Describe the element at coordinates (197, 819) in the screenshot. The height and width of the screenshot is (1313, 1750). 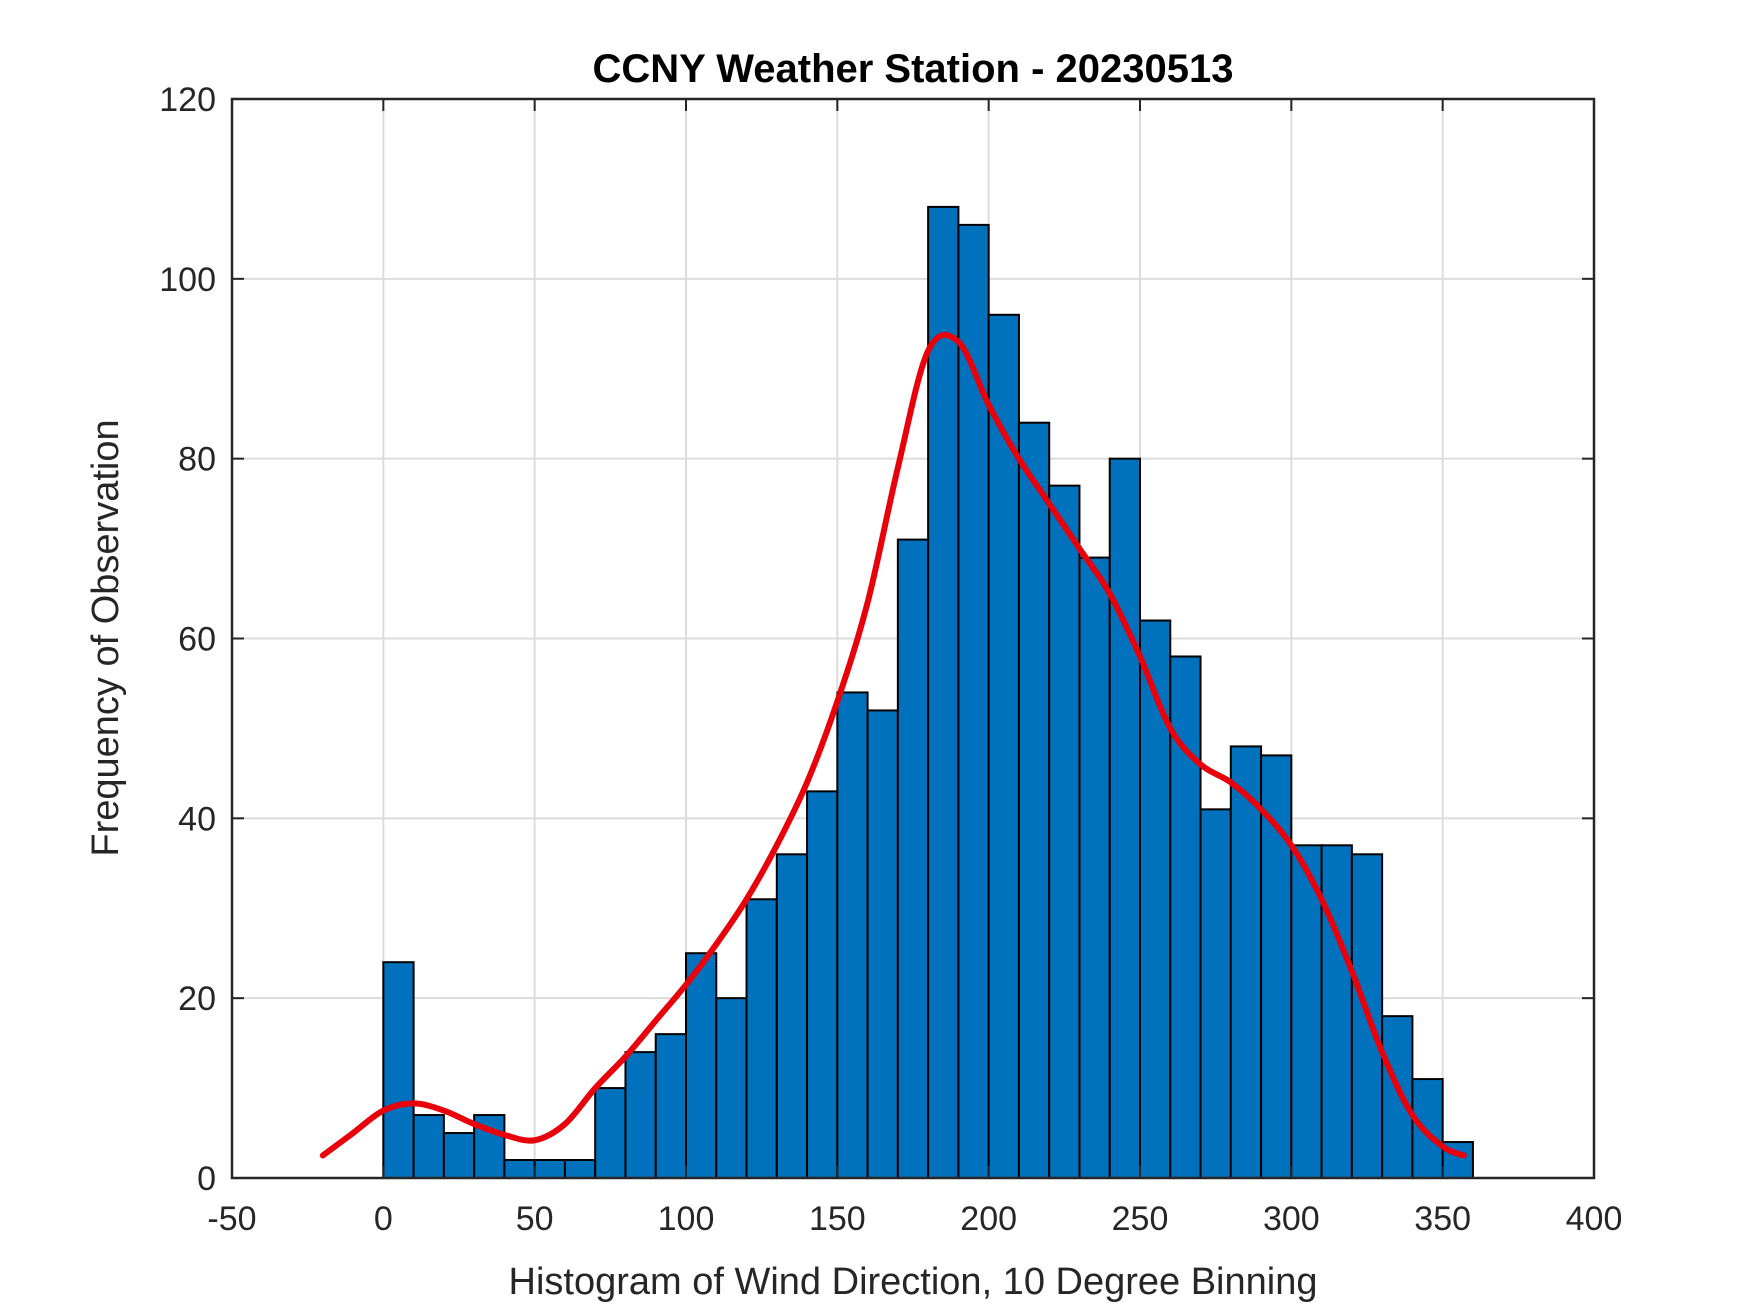
I see `y-tick-label: 40` at that location.